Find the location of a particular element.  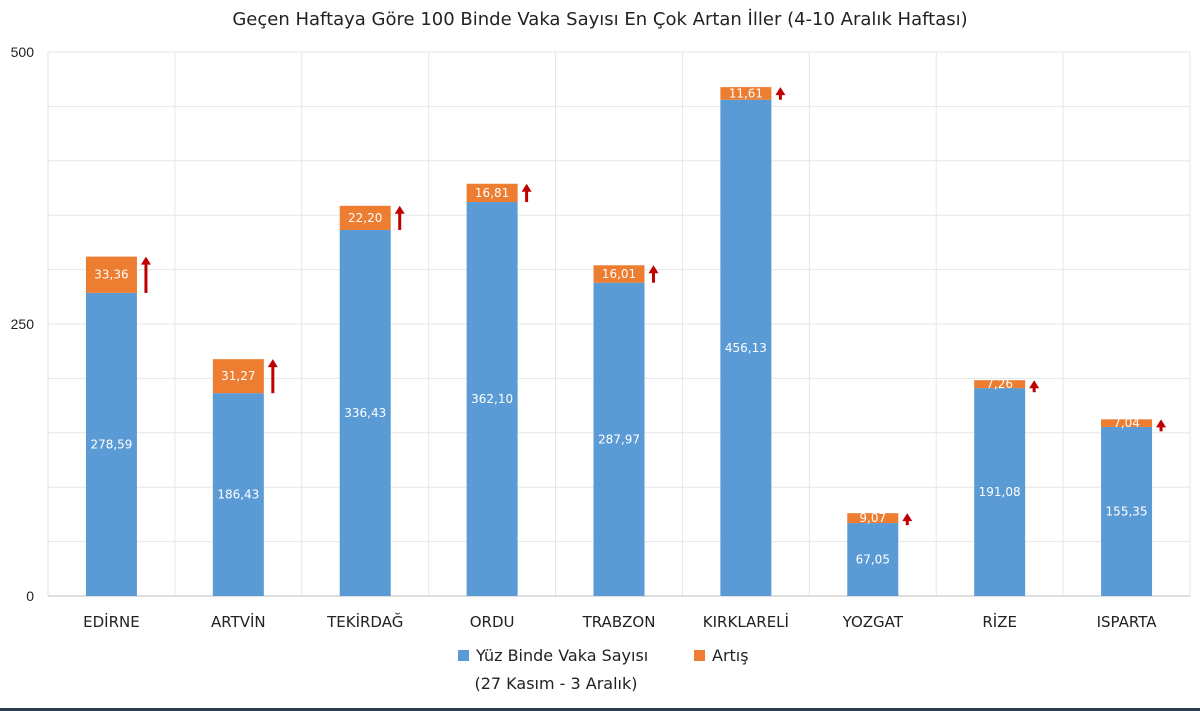

x-tick-label: EDİRNE is located at coordinates (111, 621).